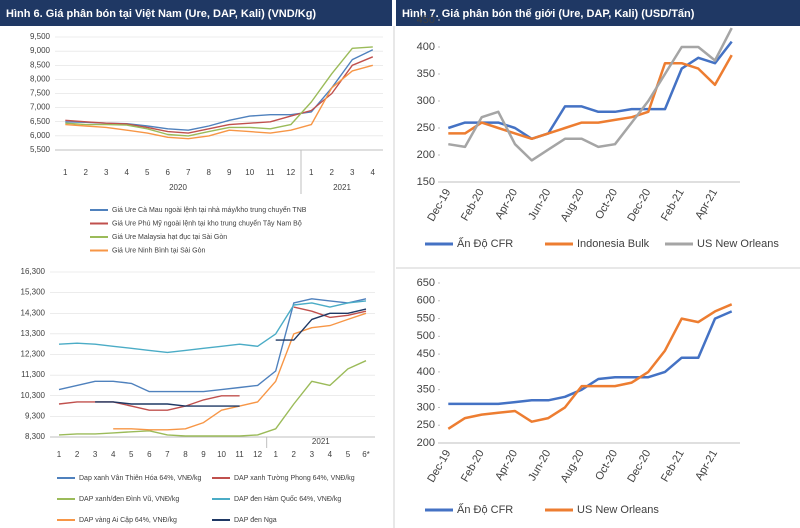 This screenshot has width=800, height=528. What do you see at coordinates (639, 466) in the screenshot?
I see `x-tick-label: Dec-20` at bounding box center [639, 466].